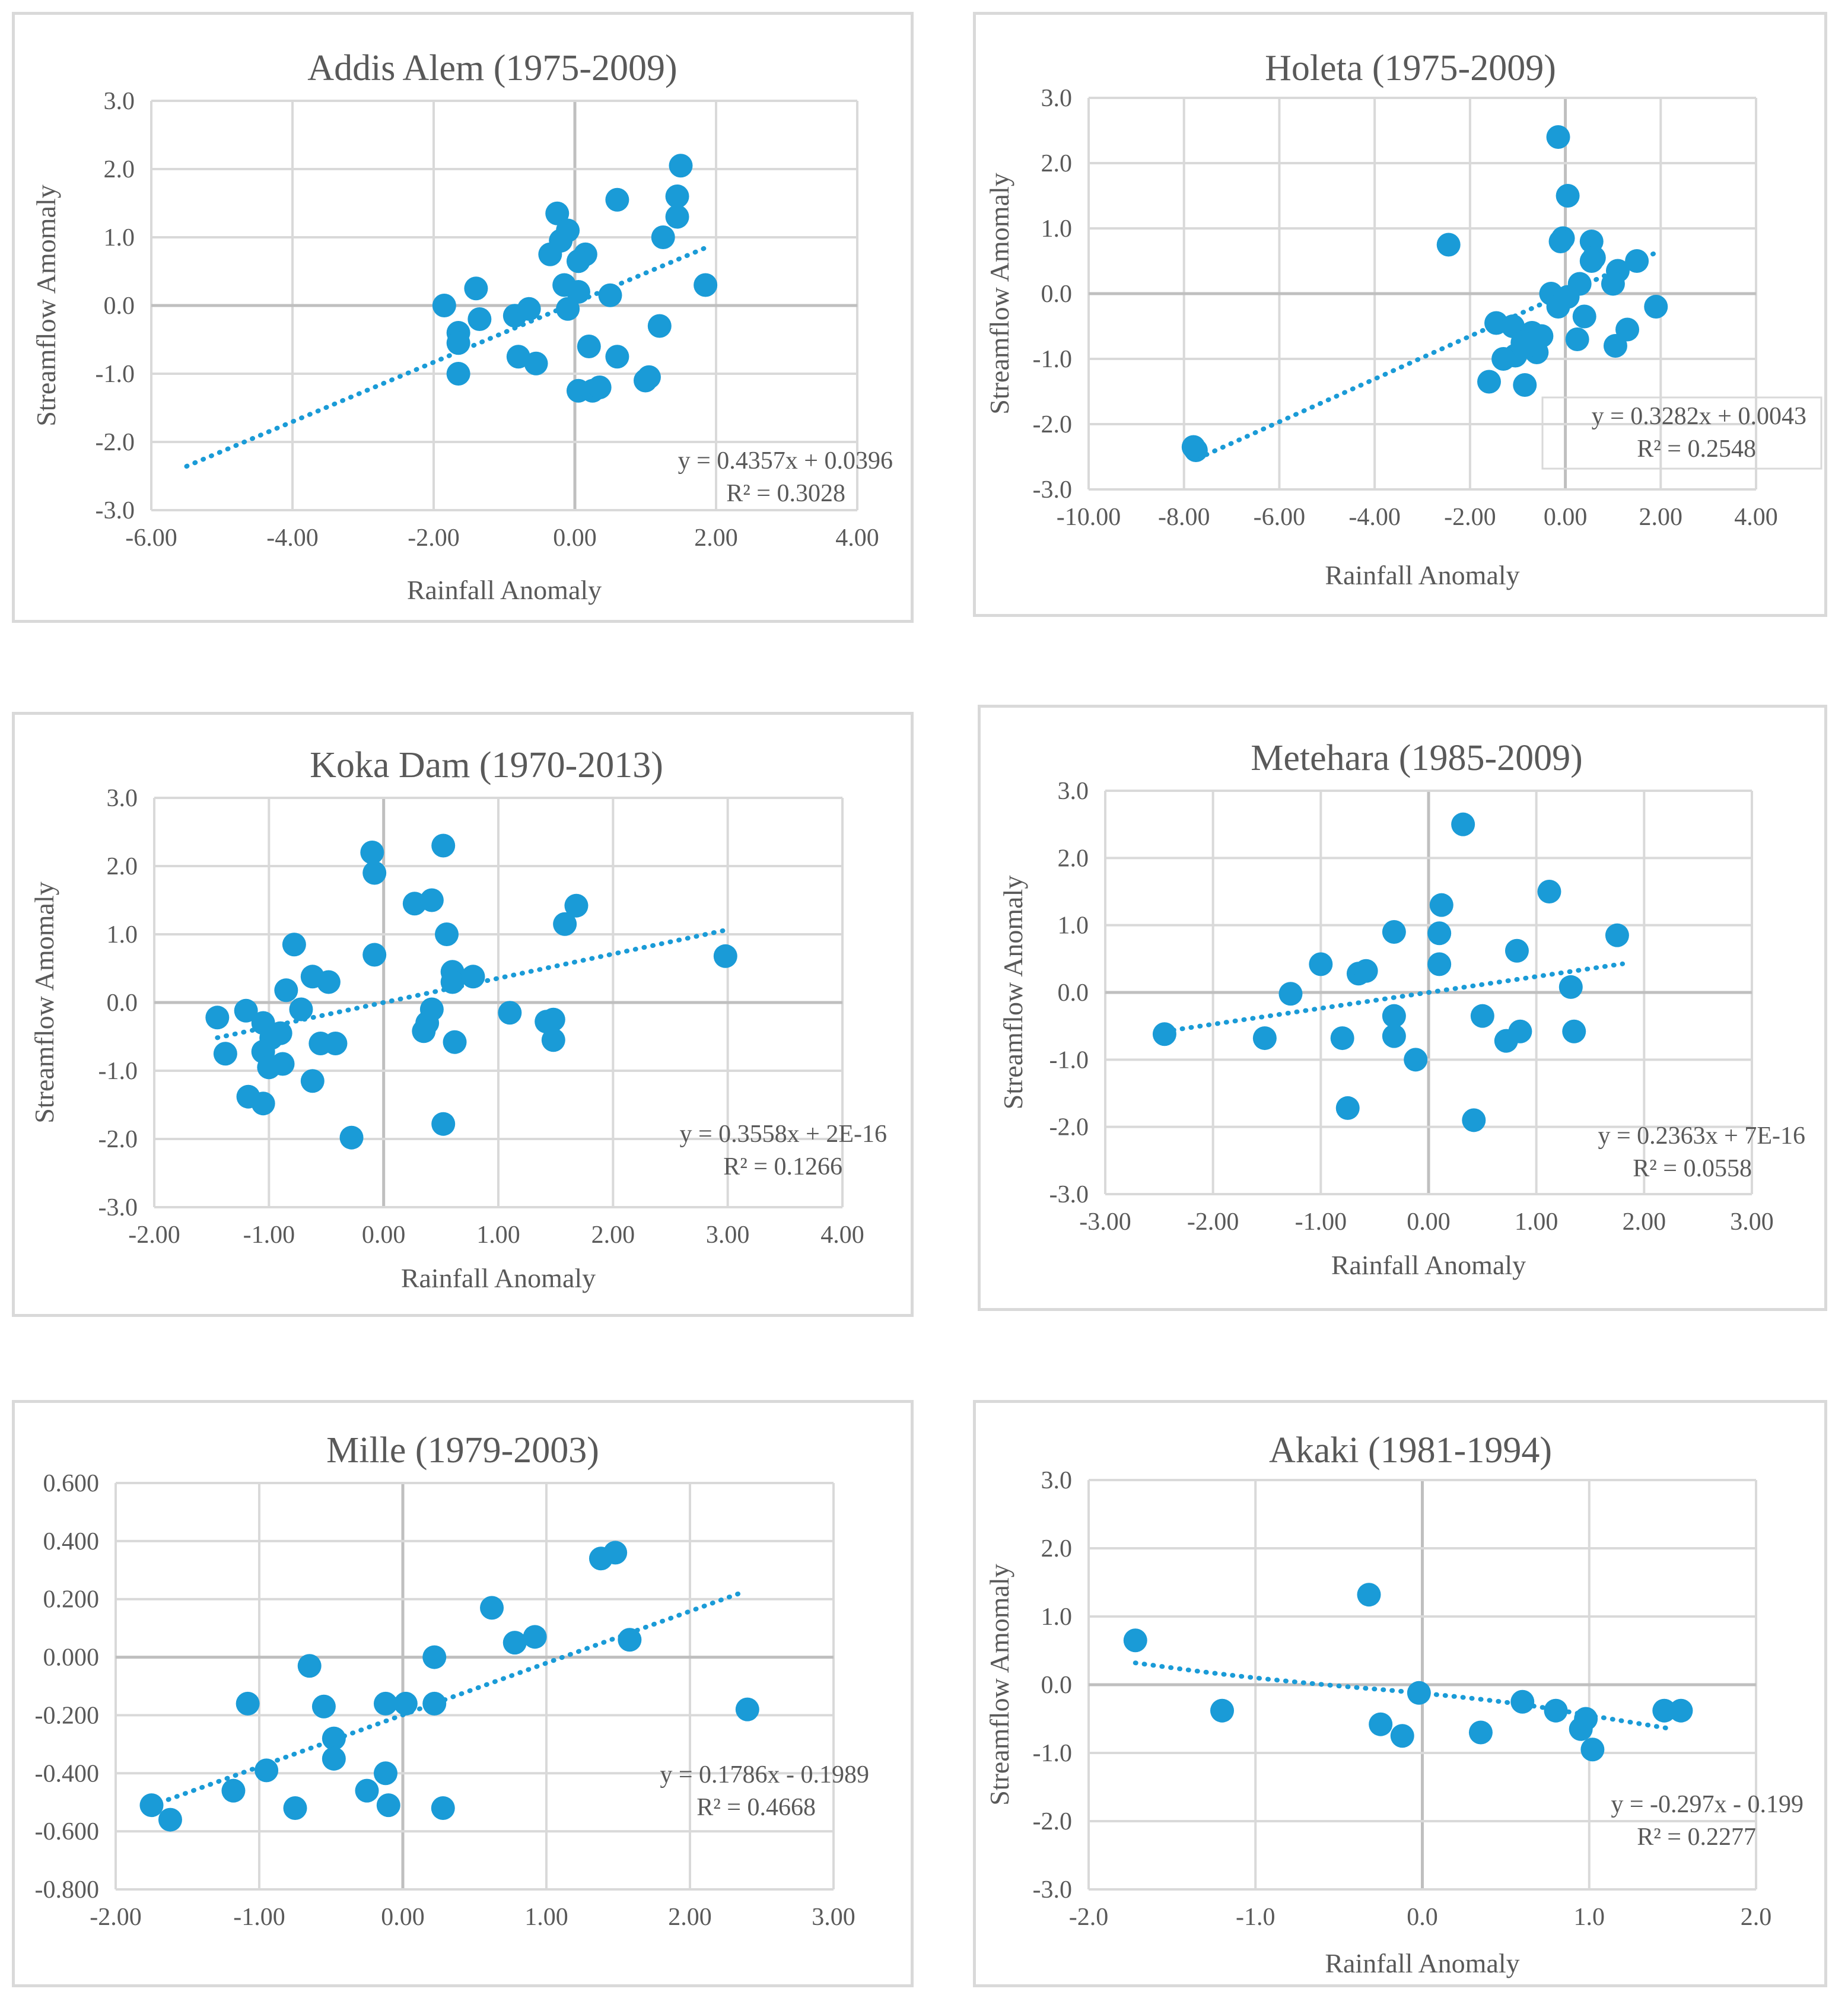 This screenshot has height=1992, width=1848. I want to click on x-tick-label: -10.00, so click(1089, 517).